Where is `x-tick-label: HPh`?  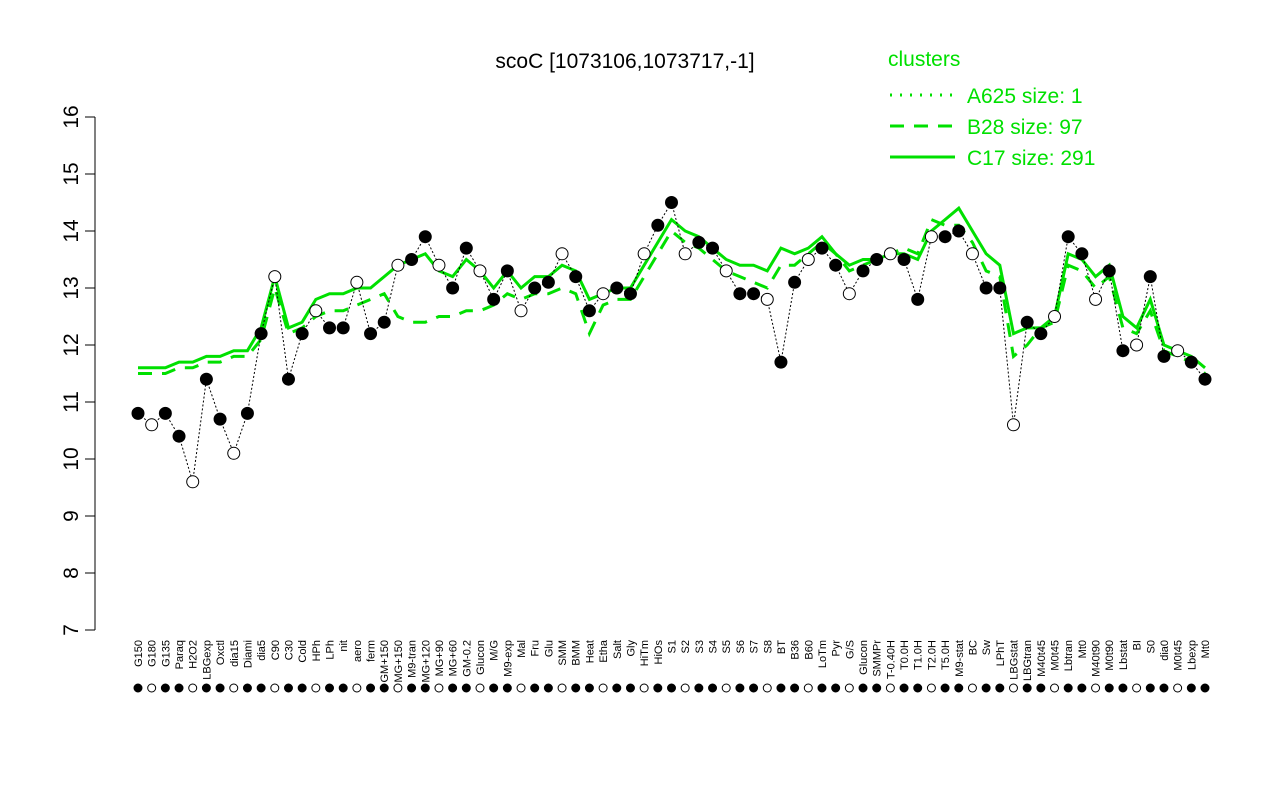 x-tick-label: HPh is located at coordinates (317, 650).